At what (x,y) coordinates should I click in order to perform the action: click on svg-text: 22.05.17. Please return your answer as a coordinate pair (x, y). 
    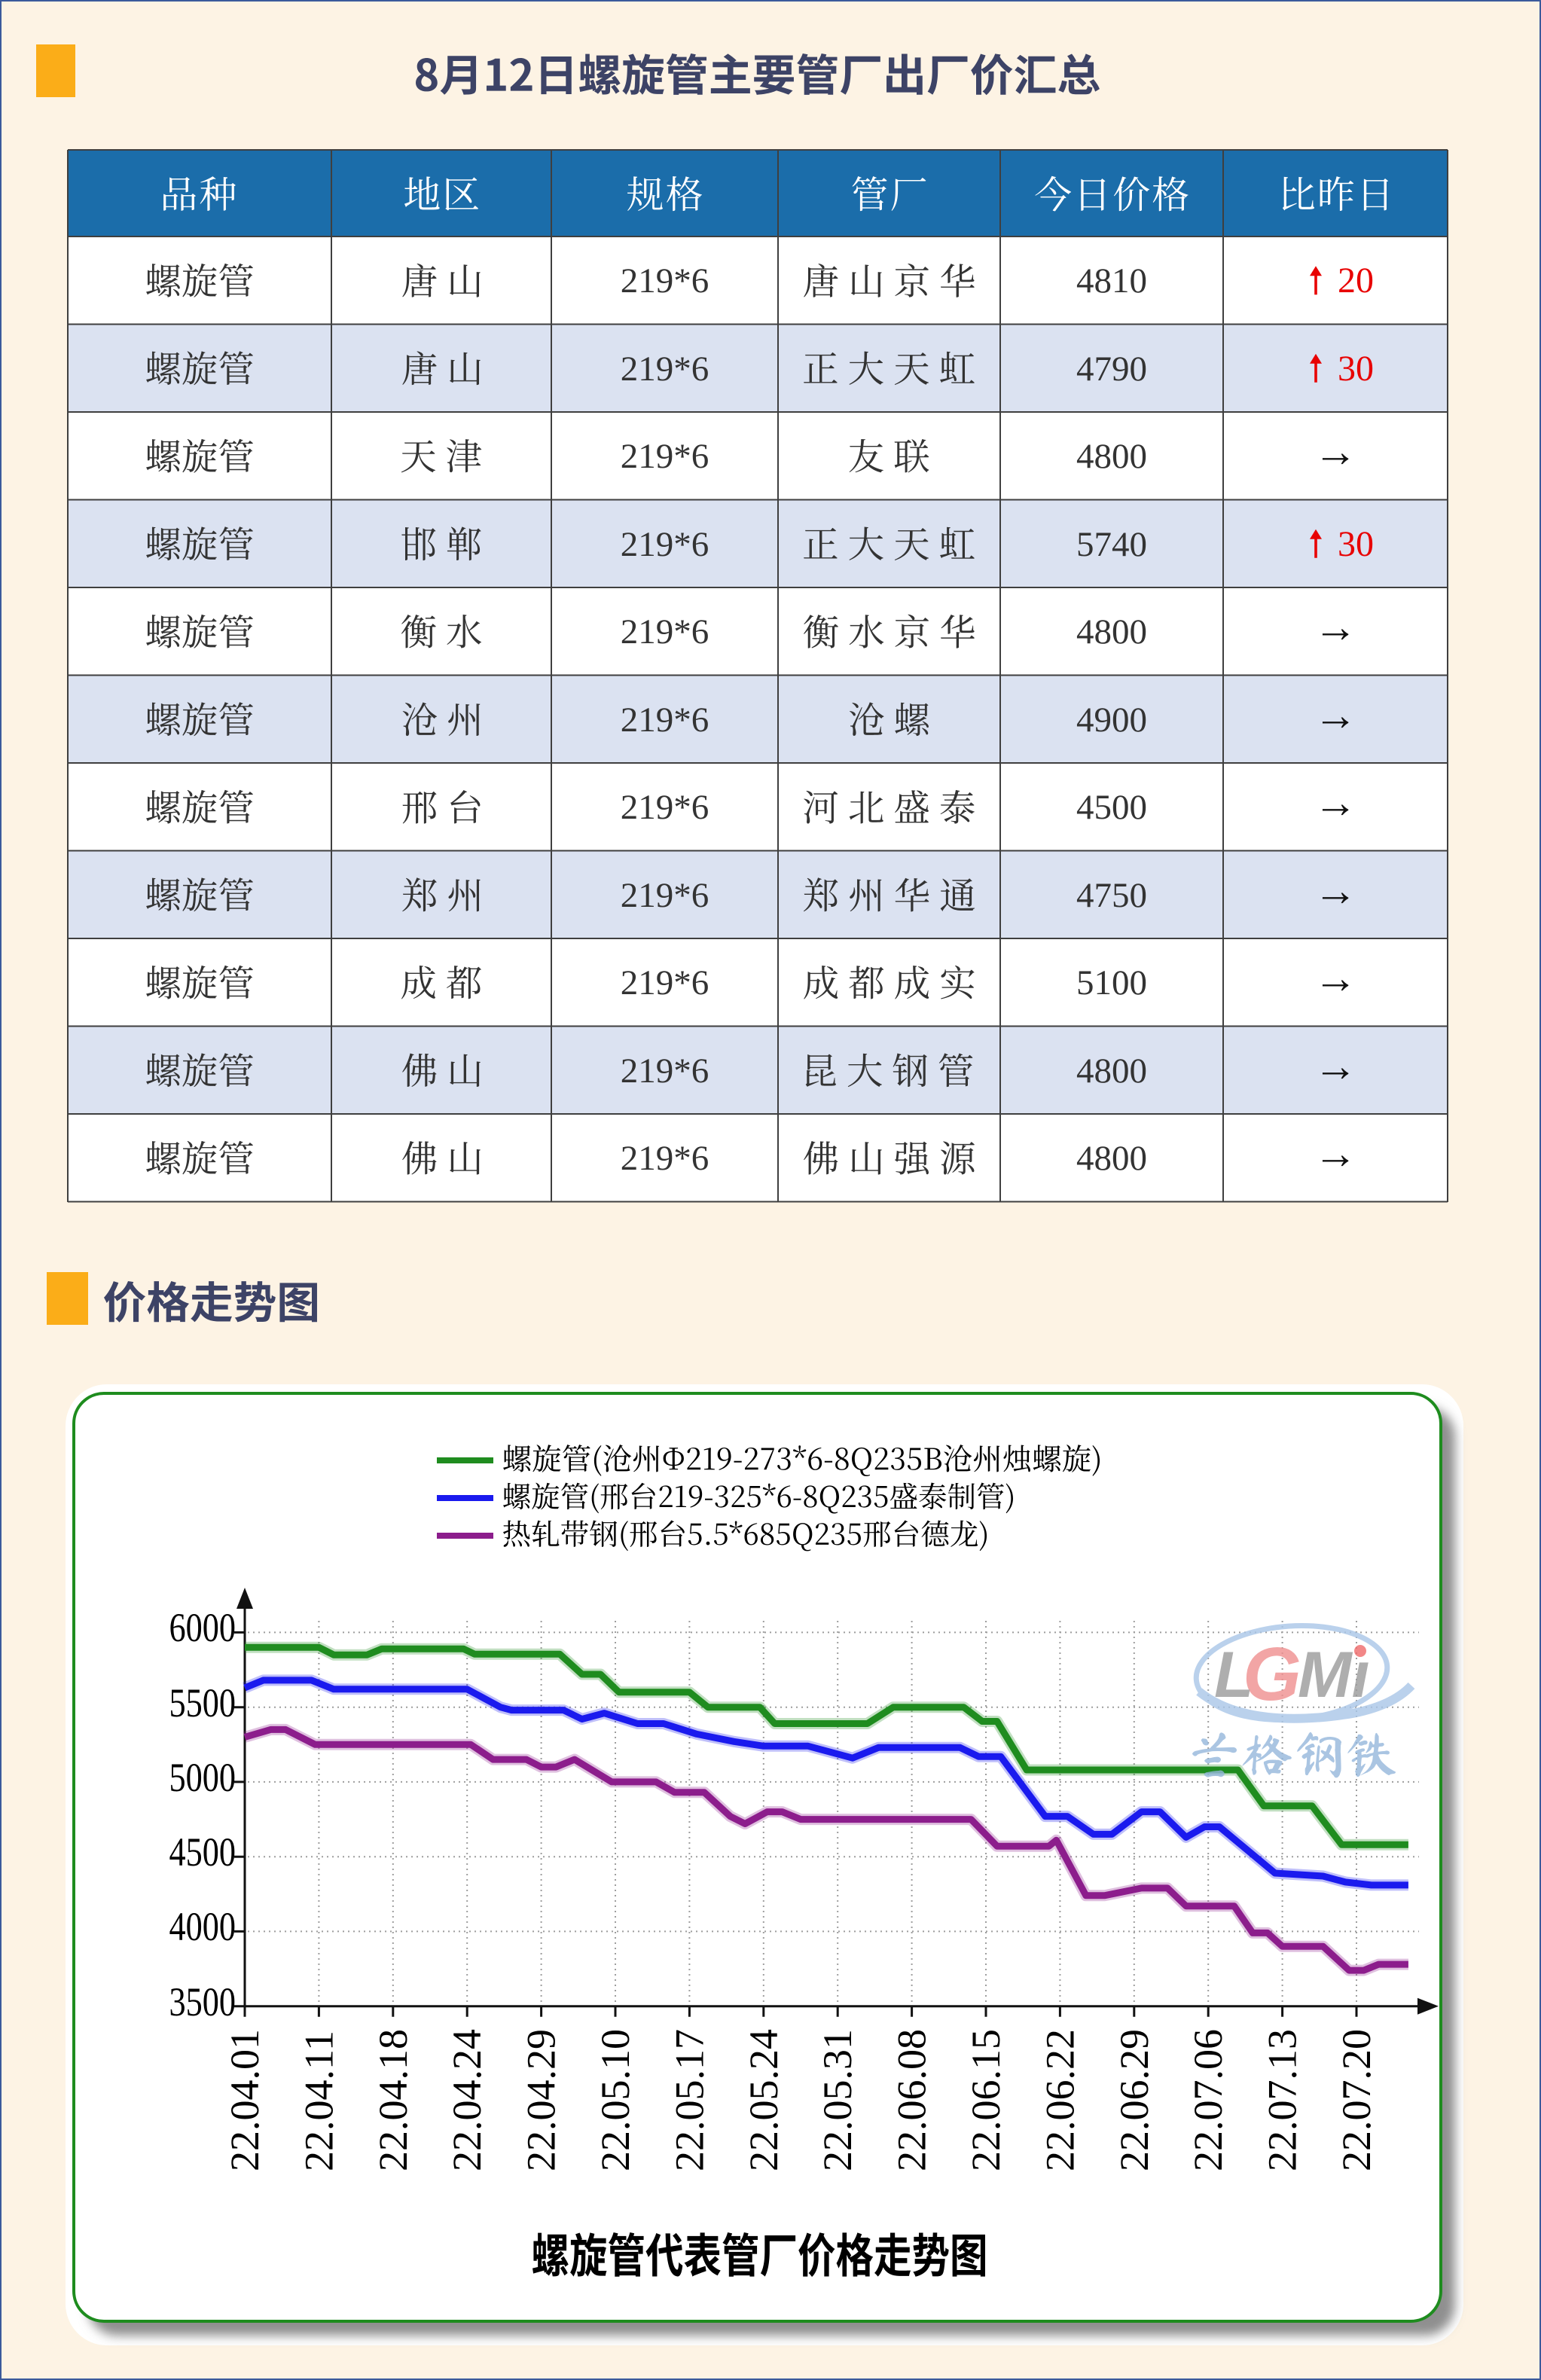
    Looking at the image, I should click on (689, 2100).